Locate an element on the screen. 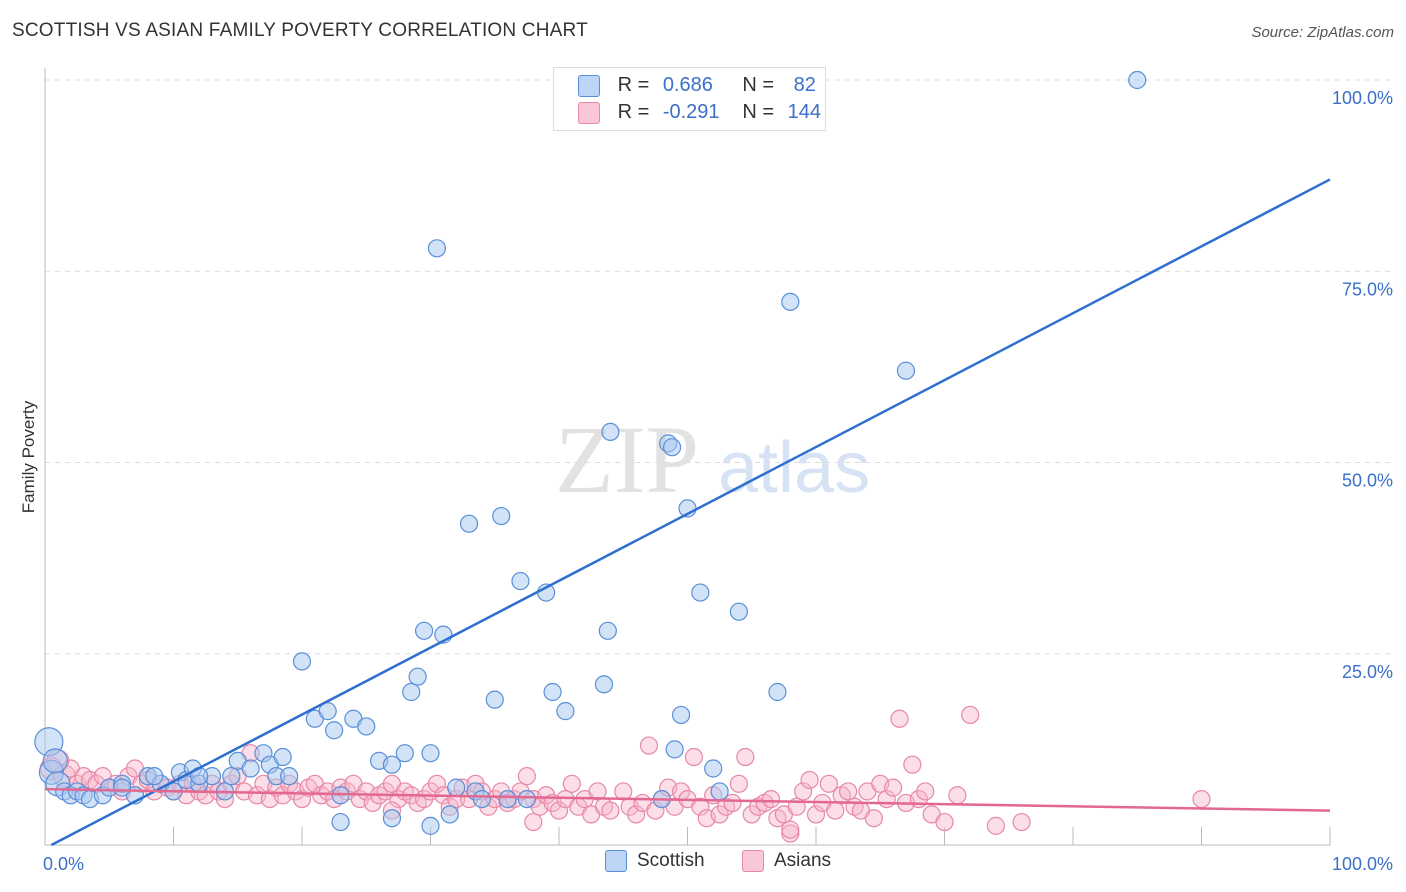  correlation-legend: R = 0.686 N = 82 R = -0.291 N = 144 is located at coordinates (689, 99).